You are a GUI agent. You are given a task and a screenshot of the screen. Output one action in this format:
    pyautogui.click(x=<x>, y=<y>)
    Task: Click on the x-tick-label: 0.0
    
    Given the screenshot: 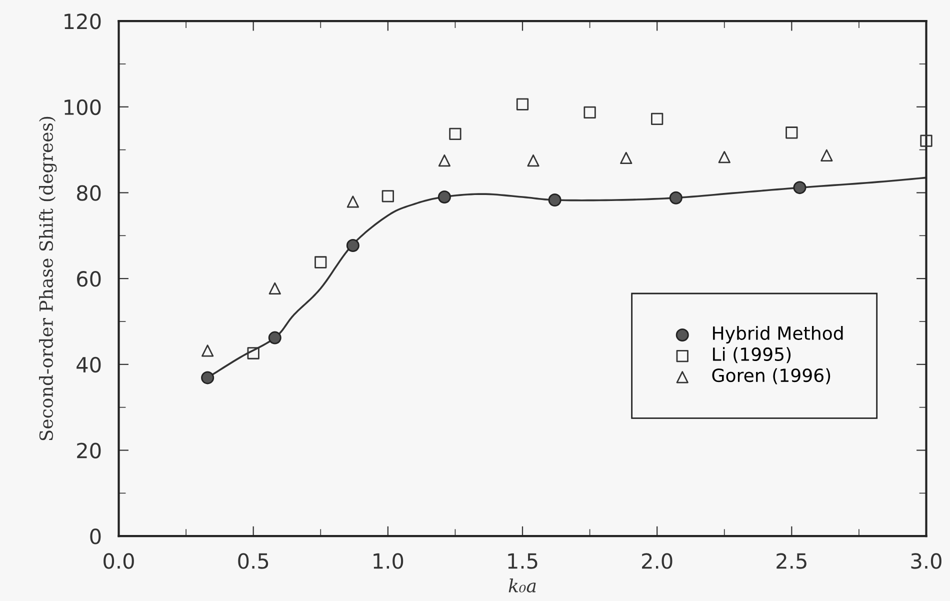 What is the action you would take?
    pyautogui.click(x=119, y=561)
    